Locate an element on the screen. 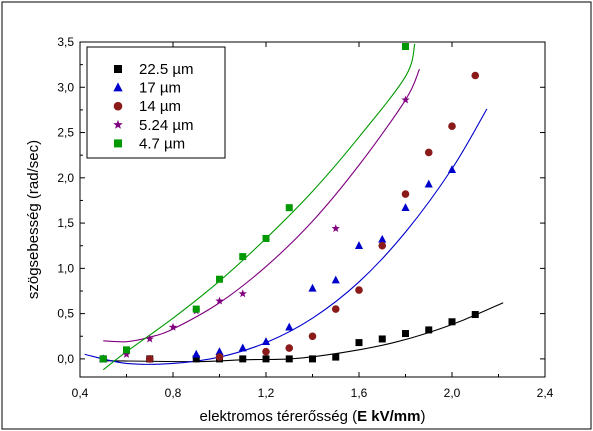 This screenshot has width=593, height=431. x-axis-title-prefix: elektromos térerősség ( is located at coordinates (279, 416).